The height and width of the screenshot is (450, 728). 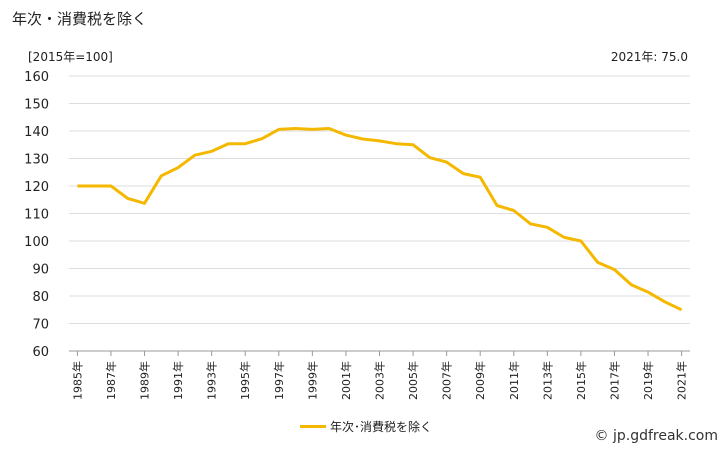 What do you see at coordinates (614, 380) in the screenshot?
I see `x-tick-label: 2017年` at bounding box center [614, 380].